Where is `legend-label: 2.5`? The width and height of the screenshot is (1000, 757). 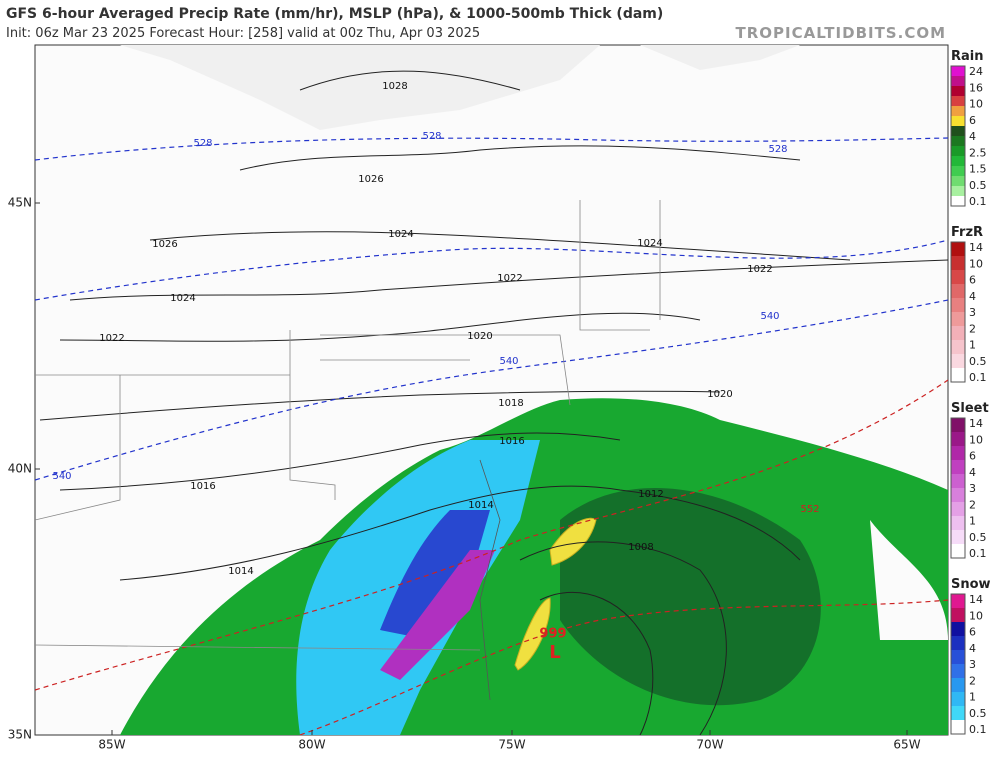
legend-label: 2.5 is located at coordinates (978, 152).